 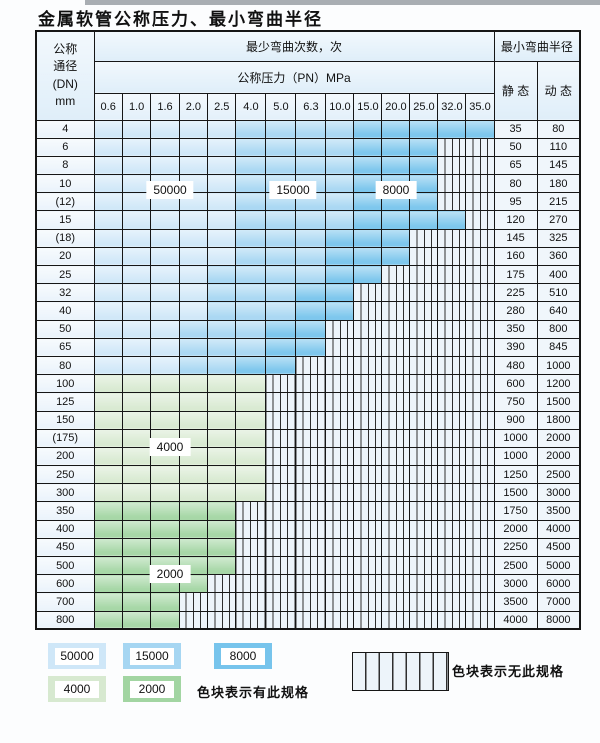 I want to click on rating-label-2000: 2000, so click(x=170, y=574).